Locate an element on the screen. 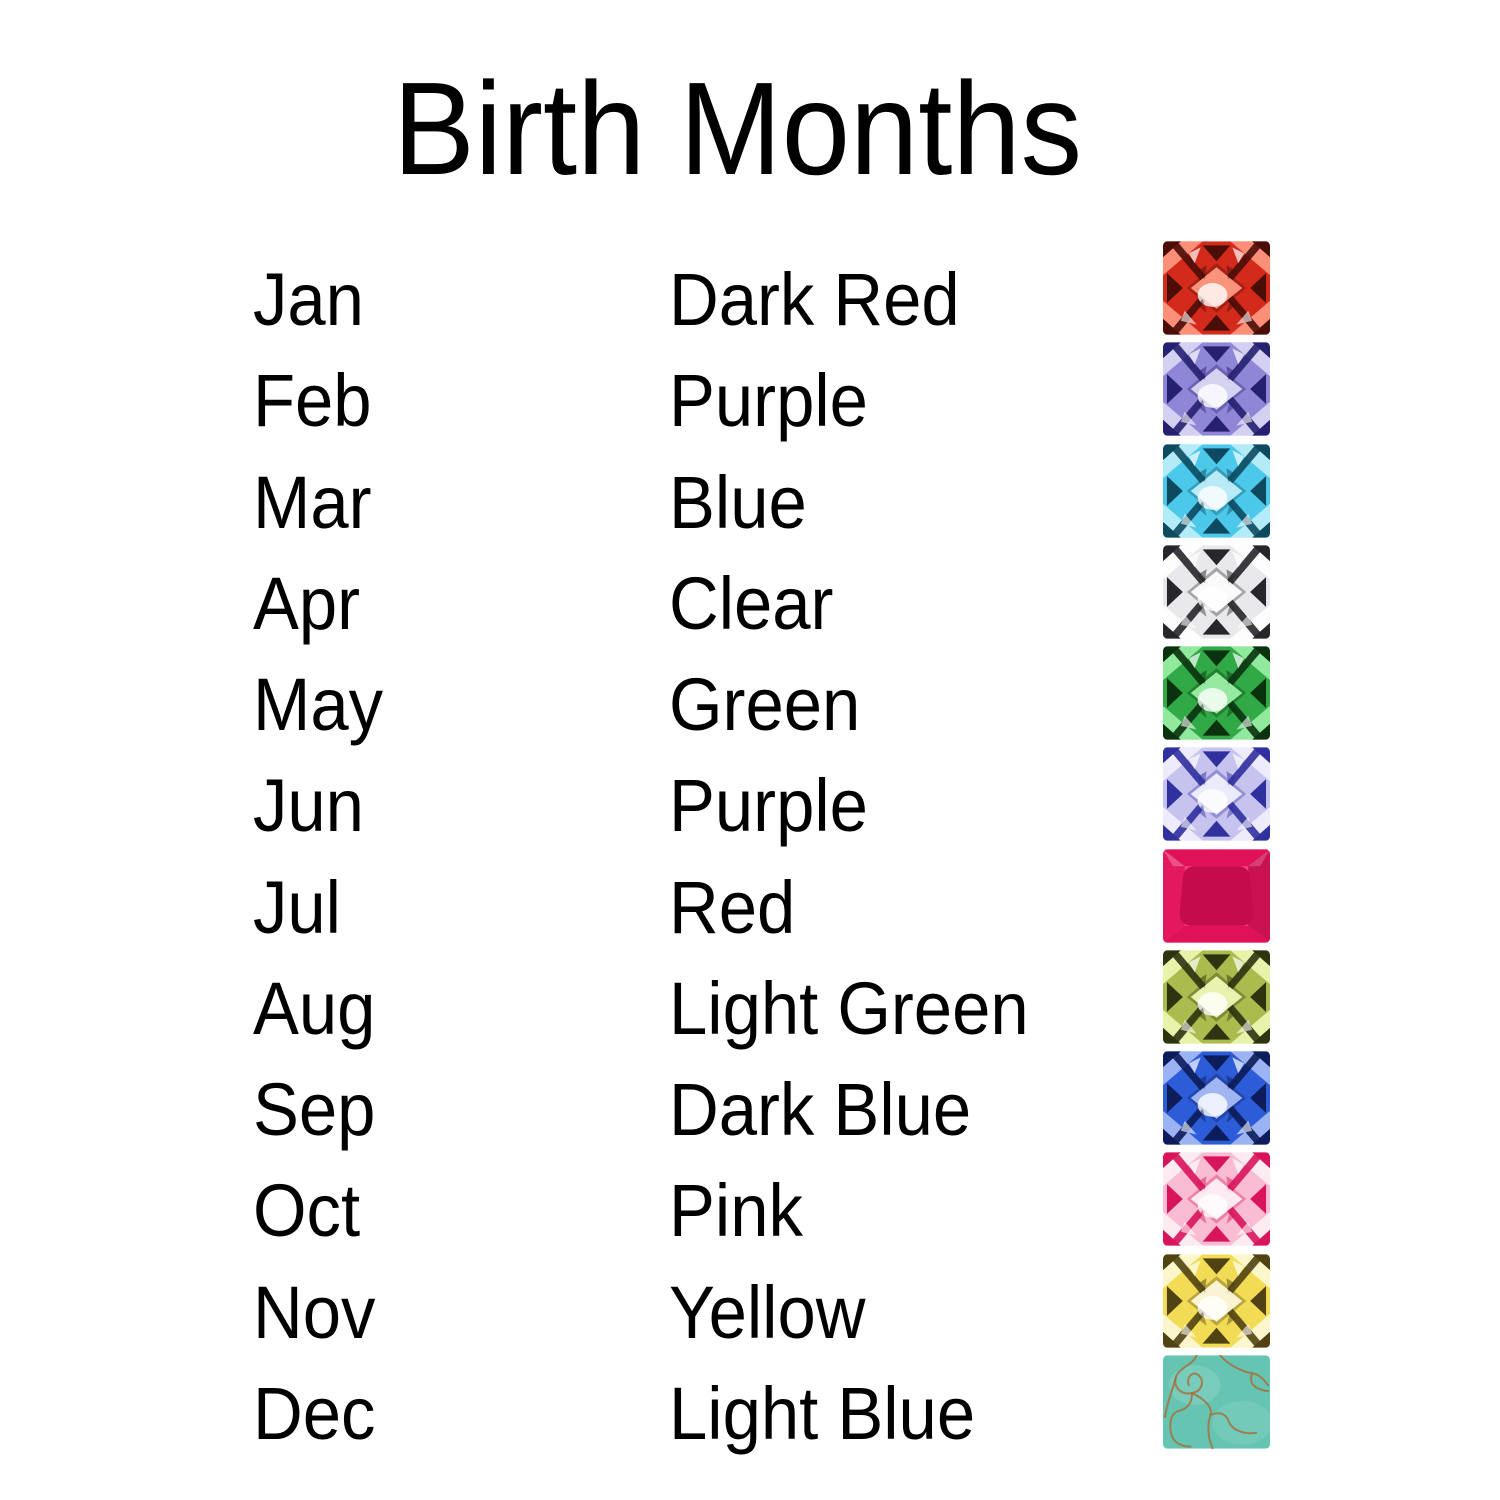 This screenshot has height=1500, width=1500. table-row: Dec Light Blue is located at coordinates (750, 1403).